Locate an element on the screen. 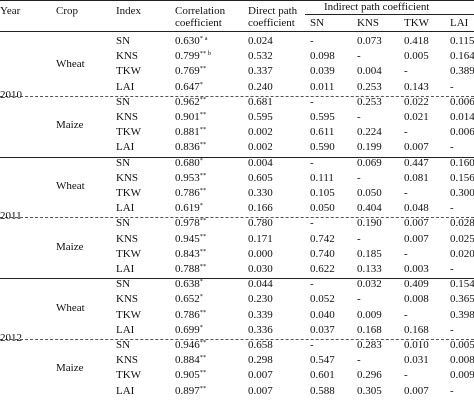 The image size is (474, 409). indirect-path-cell: 0.143 is located at coordinates (416, 86).